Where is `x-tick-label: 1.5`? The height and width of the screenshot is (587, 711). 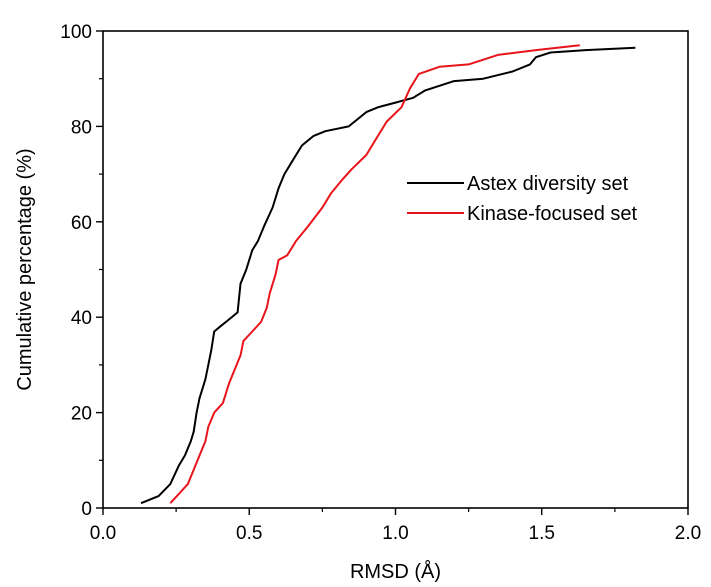 x-tick-label: 1.5 is located at coordinates (542, 533).